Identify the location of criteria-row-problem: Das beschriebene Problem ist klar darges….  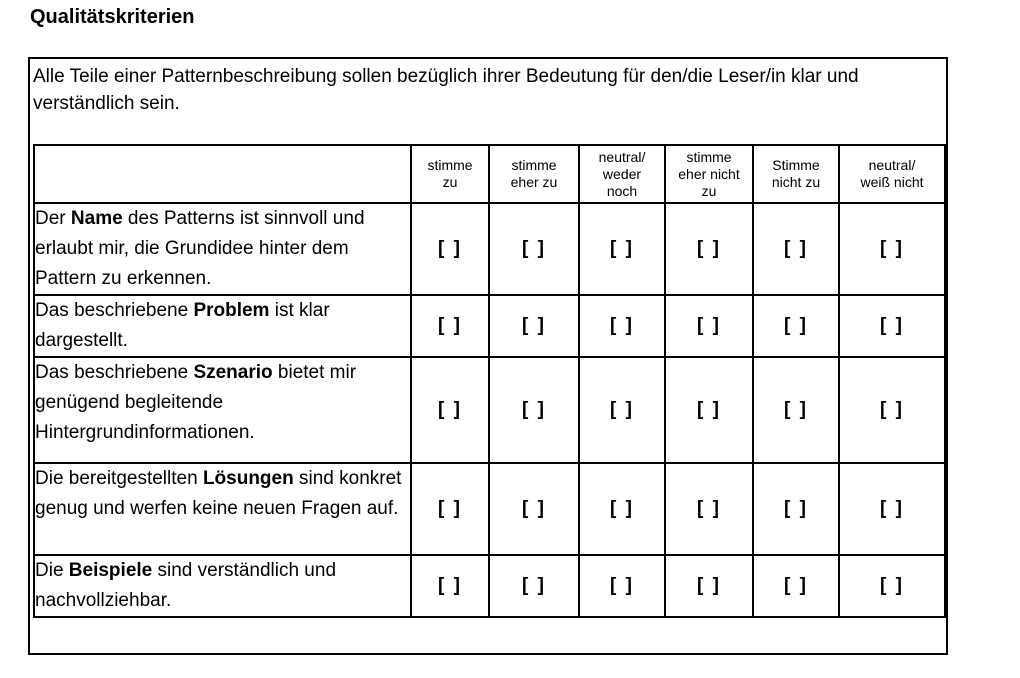
(489, 326).